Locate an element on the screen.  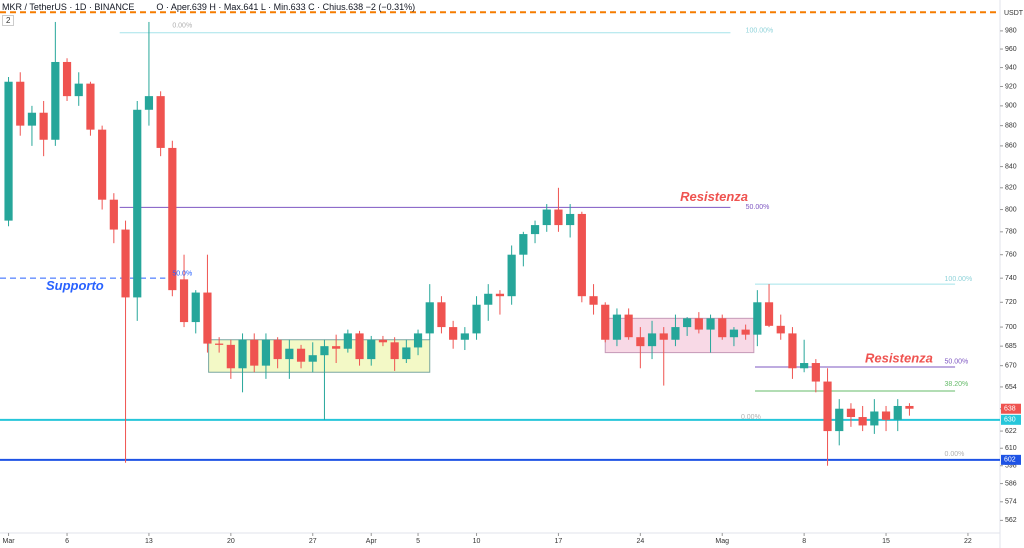
y-tick-label: 800 is located at coordinates (1011, 209).